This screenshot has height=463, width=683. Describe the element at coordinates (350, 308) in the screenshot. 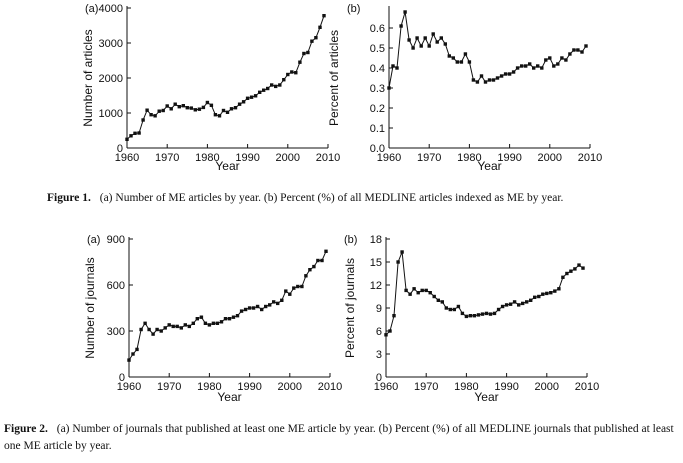

I see `fig2b-y-axis-label: Percent of journals` at that location.